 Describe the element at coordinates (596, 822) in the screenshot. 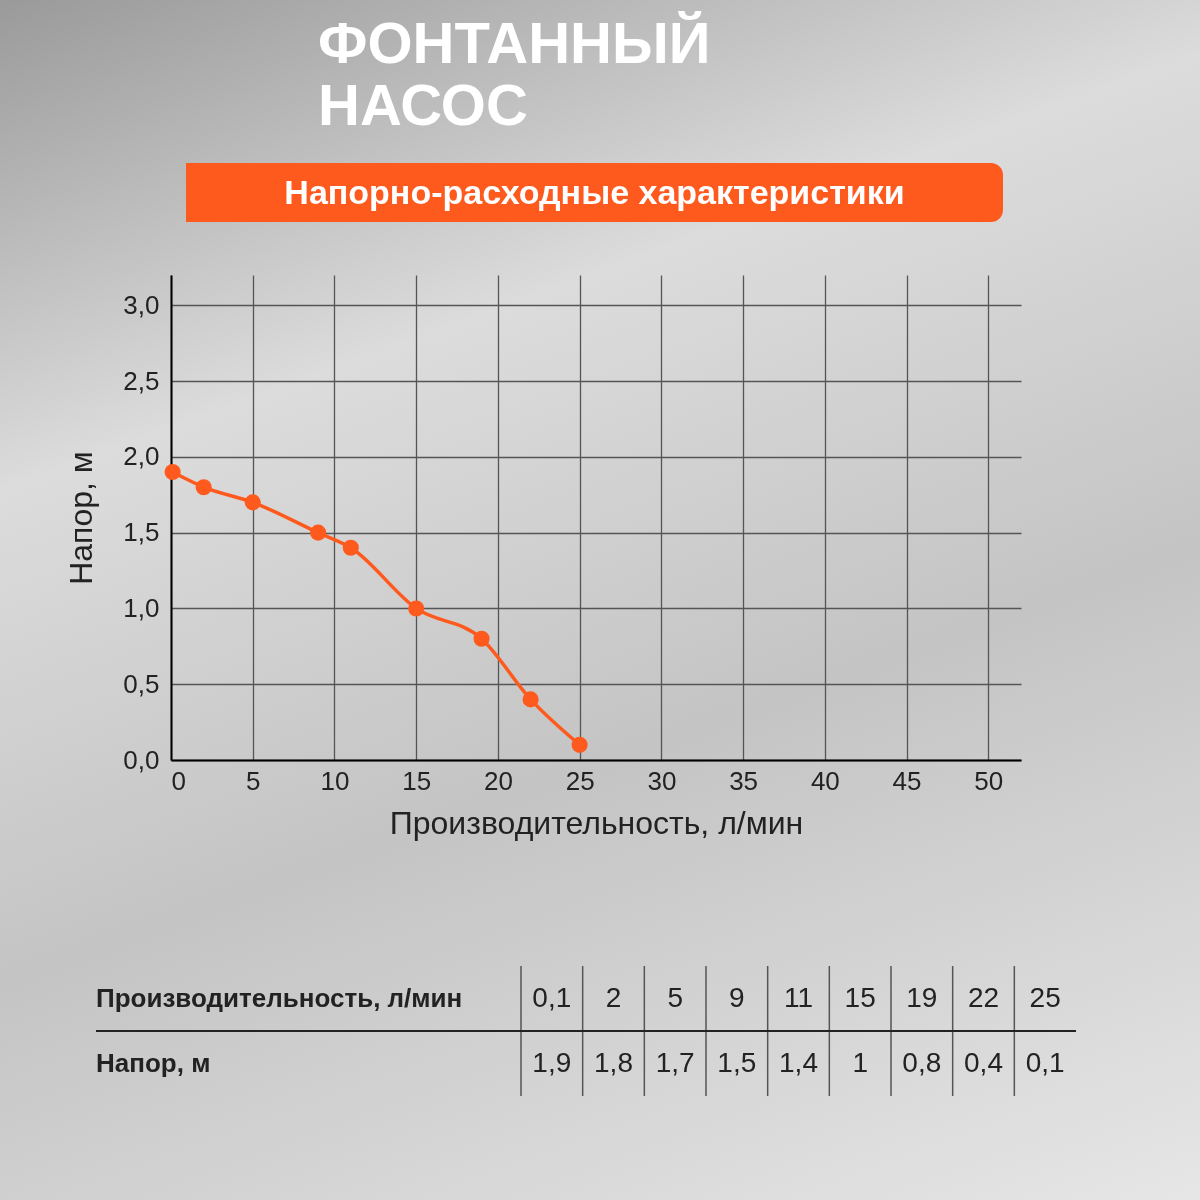

I see `x-axis-title: Производительность, л/мин` at that location.